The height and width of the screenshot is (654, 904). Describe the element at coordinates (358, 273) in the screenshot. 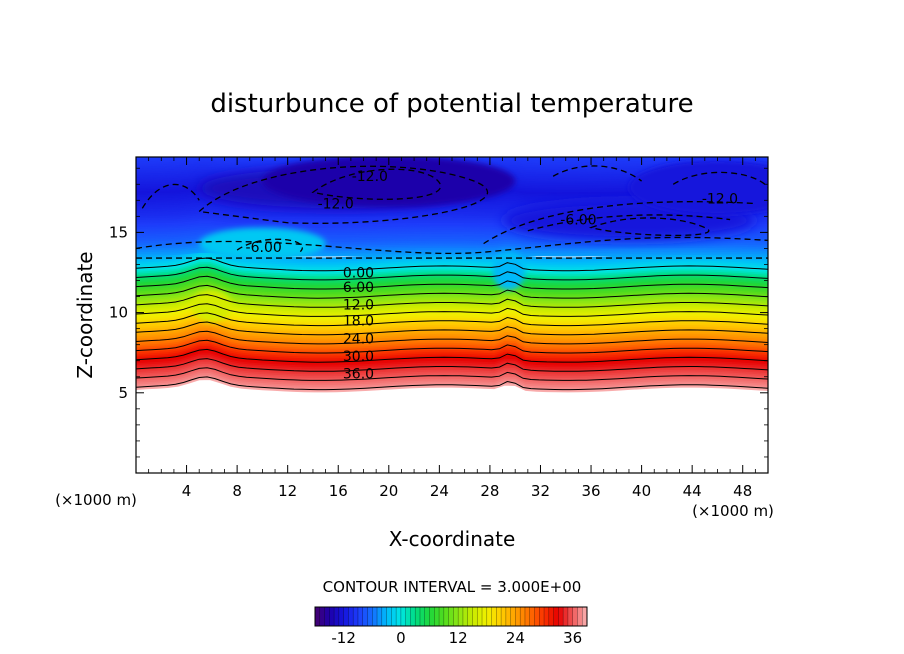

I see `contour-label: 0.00` at that location.